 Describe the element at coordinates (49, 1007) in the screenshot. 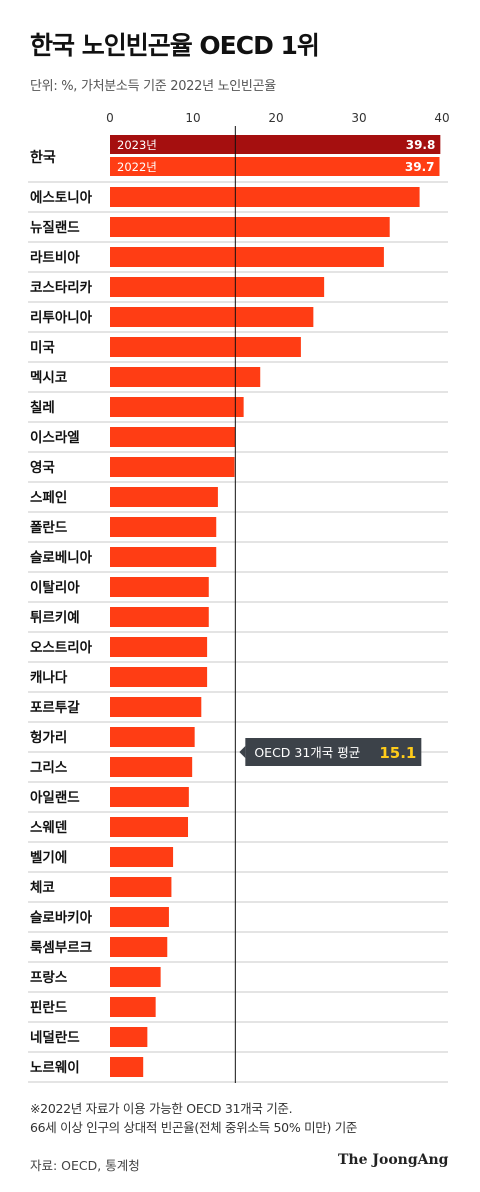

I see `category-label: 핀란드` at that location.